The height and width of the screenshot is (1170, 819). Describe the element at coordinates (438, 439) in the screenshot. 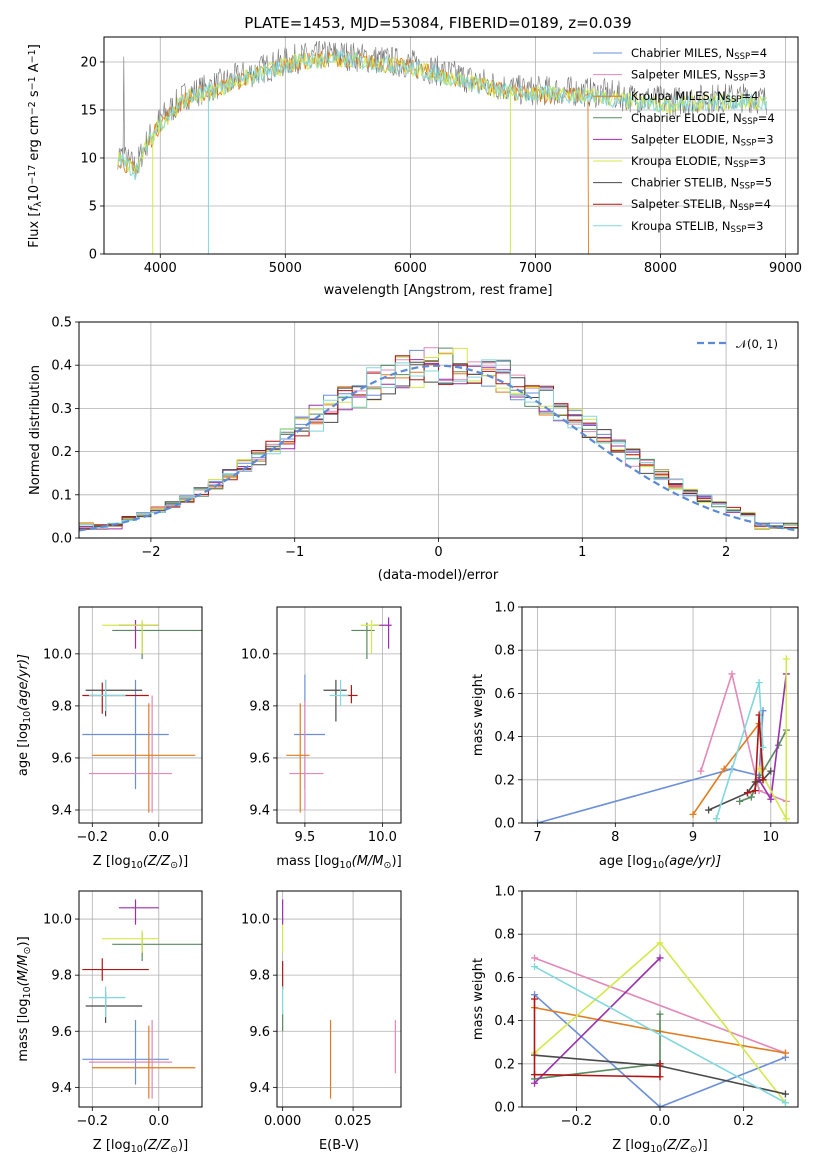

I see `plot-area-residuals` at that location.